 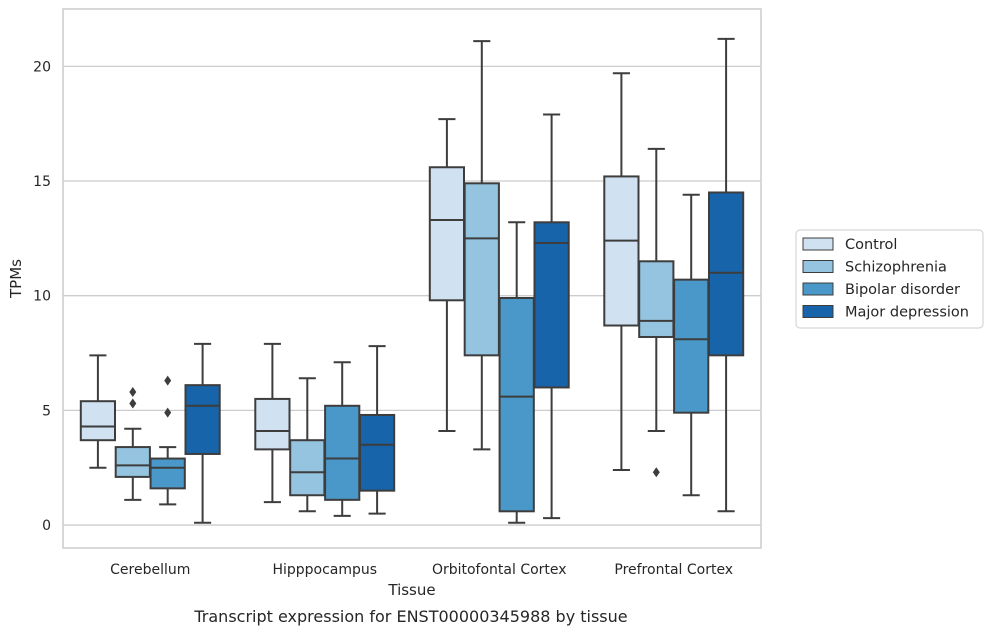 I want to click on x-tick-label: Prefrontal Cortex, so click(x=673, y=570).